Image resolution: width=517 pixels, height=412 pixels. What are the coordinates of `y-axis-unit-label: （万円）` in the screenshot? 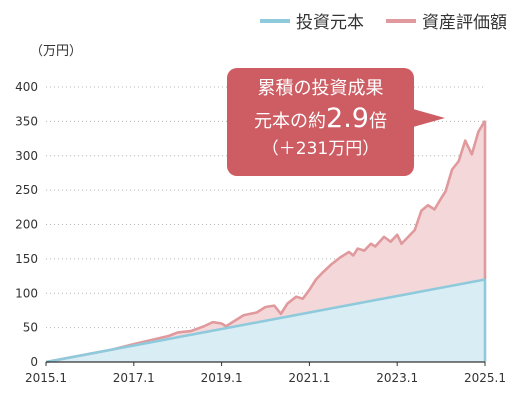 It's located at (56, 51).